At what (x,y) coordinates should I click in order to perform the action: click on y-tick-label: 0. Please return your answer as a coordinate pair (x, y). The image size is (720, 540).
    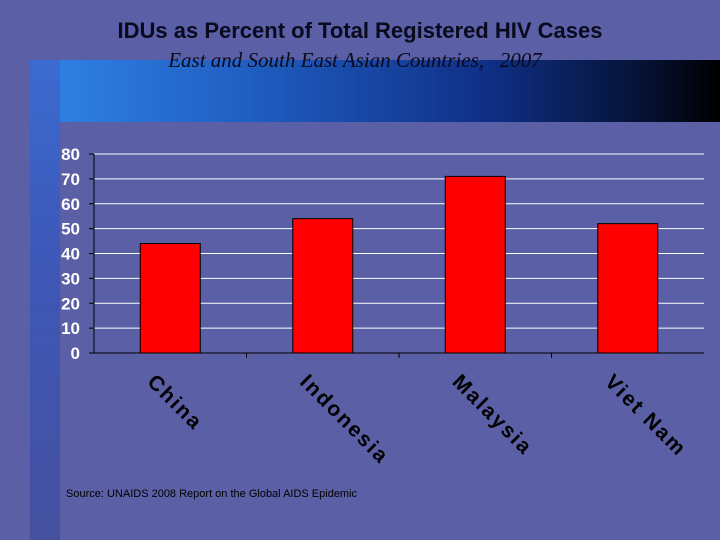
    Looking at the image, I should click on (75, 353).